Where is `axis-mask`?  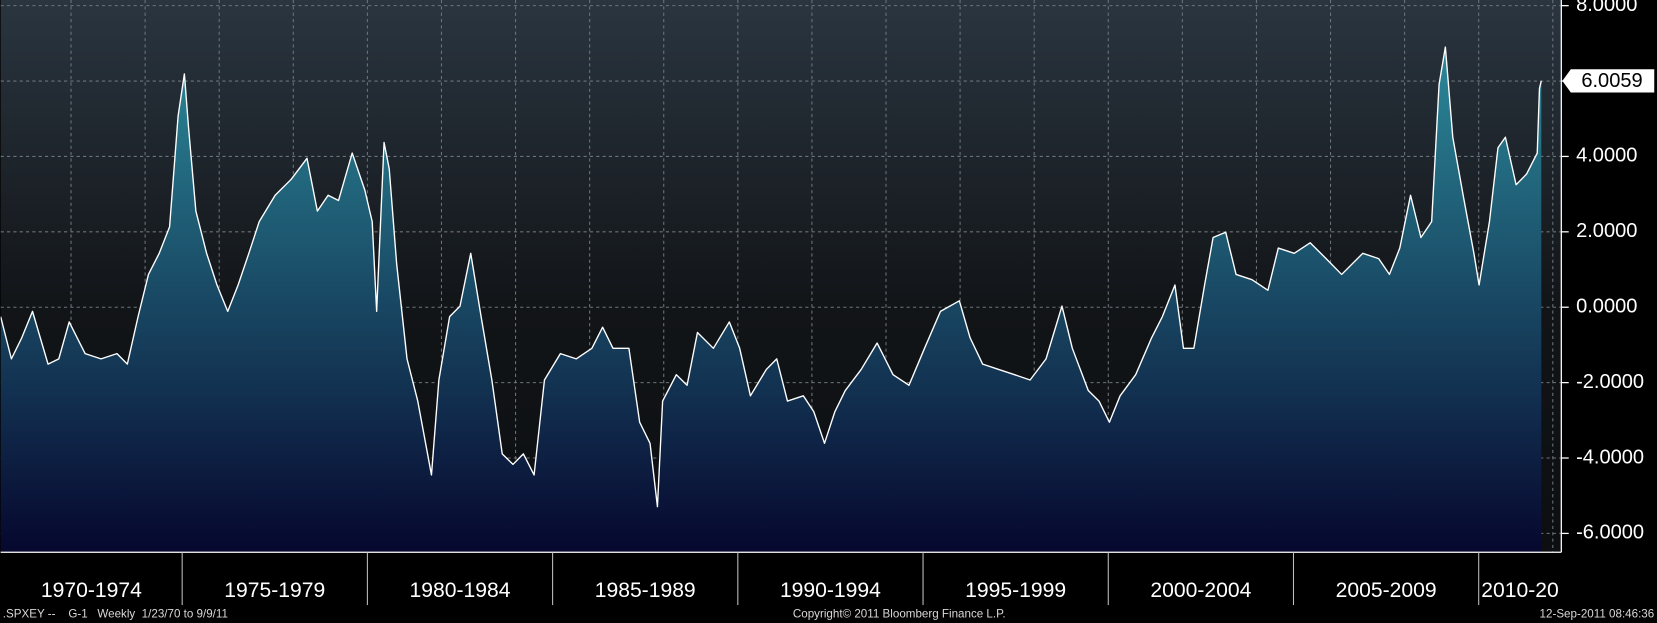 axis-mask is located at coordinates (1566, 589).